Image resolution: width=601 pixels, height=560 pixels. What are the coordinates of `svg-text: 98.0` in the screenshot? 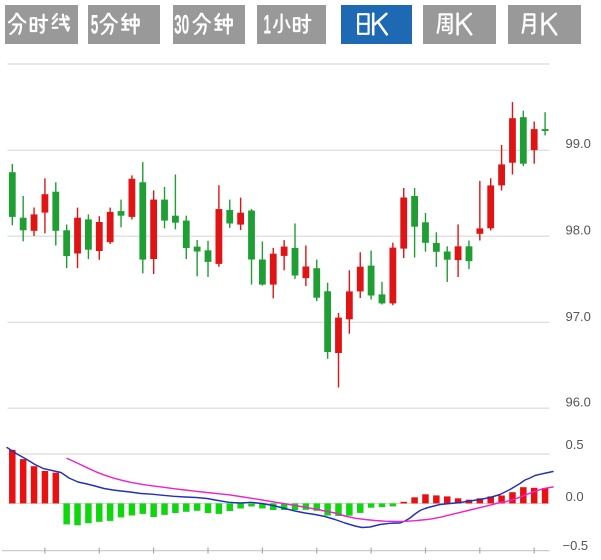 It's located at (578, 230).